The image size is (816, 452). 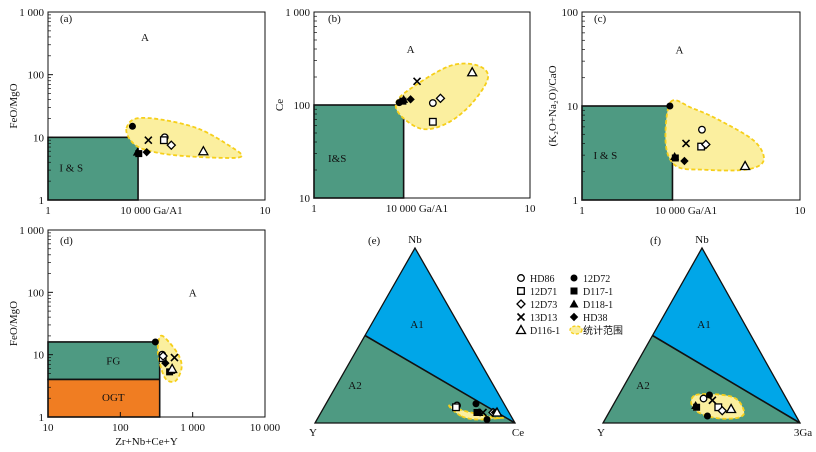 I want to click on legend-label: D117-1, so click(x=598, y=292).